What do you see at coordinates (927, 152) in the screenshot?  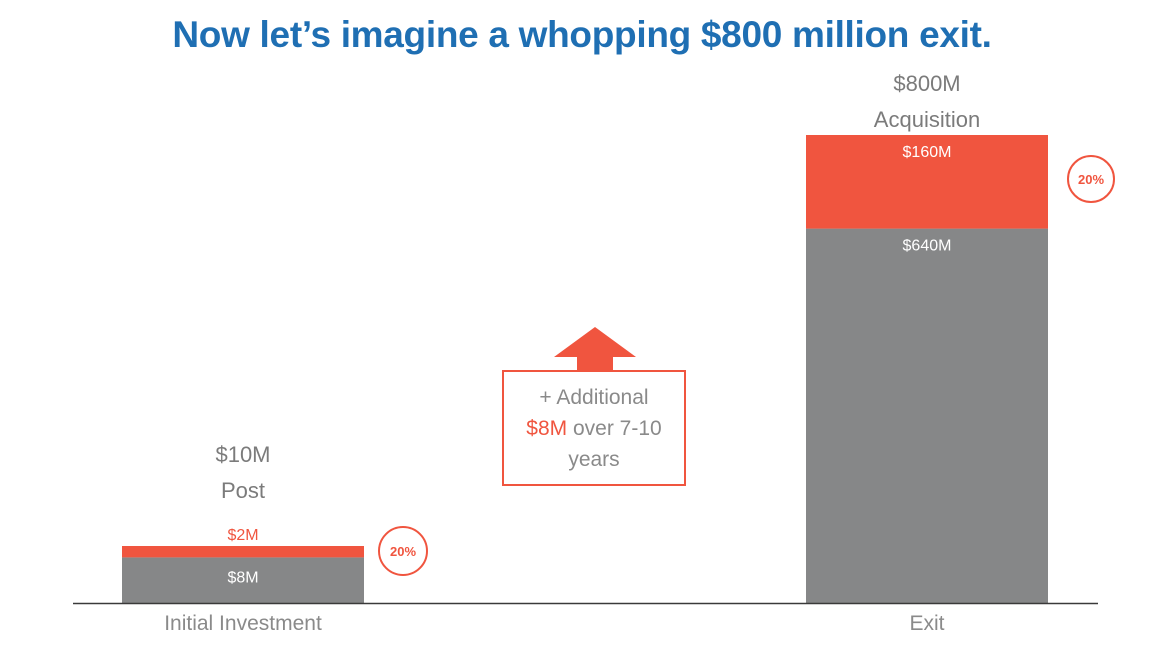 I see `data-label-investor-share-1: $160M` at bounding box center [927, 152].